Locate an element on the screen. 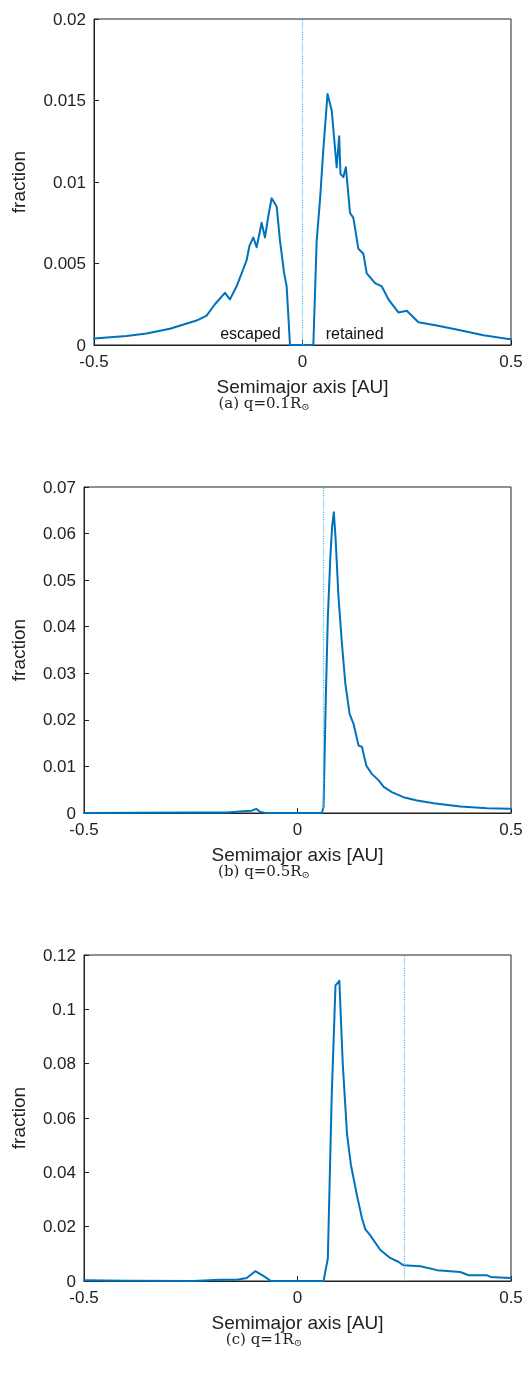 The height and width of the screenshot is (1376, 528). y-tick-label: 0.1 is located at coordinates (64, 1009).